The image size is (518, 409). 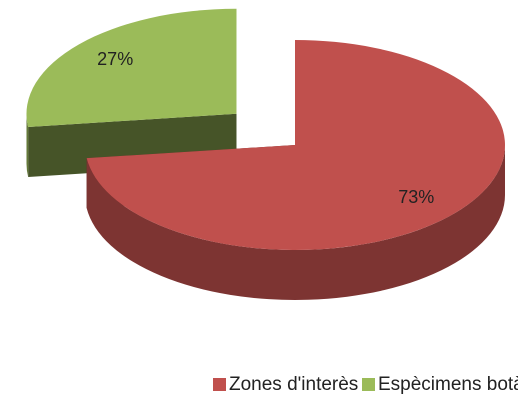 What do you see at coordinates (293, 384) in the screenshot?
I see `legend-label: Zones d'interès` at bounding box center [293, 384].